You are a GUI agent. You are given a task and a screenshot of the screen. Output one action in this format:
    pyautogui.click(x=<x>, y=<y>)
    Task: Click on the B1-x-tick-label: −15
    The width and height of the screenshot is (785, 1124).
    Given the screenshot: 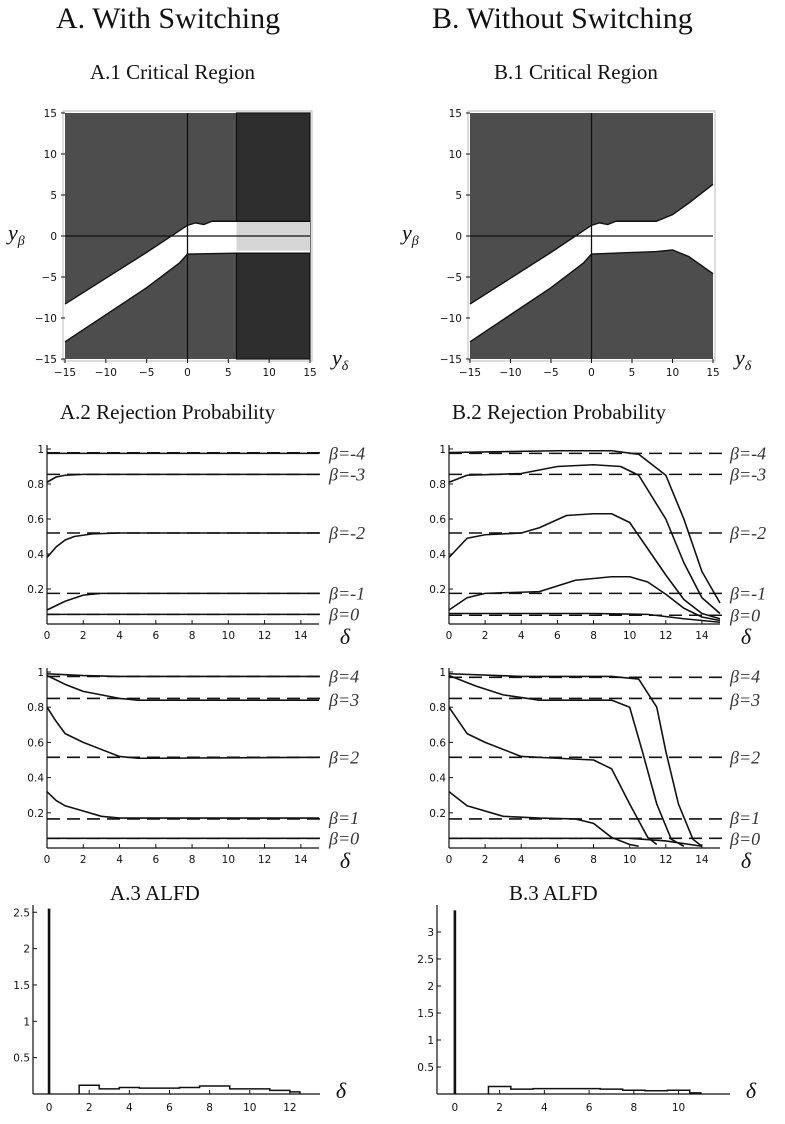 What is the action you would take?
    pyautogui.click(x=470, y=373)
    